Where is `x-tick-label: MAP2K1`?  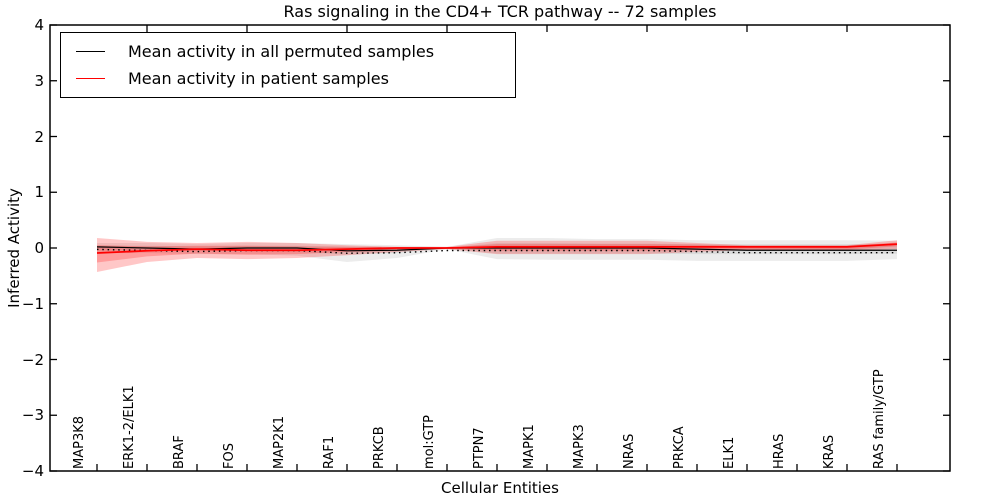 x-tick-label: MAP2K1 is located at coordinates (279, 442).